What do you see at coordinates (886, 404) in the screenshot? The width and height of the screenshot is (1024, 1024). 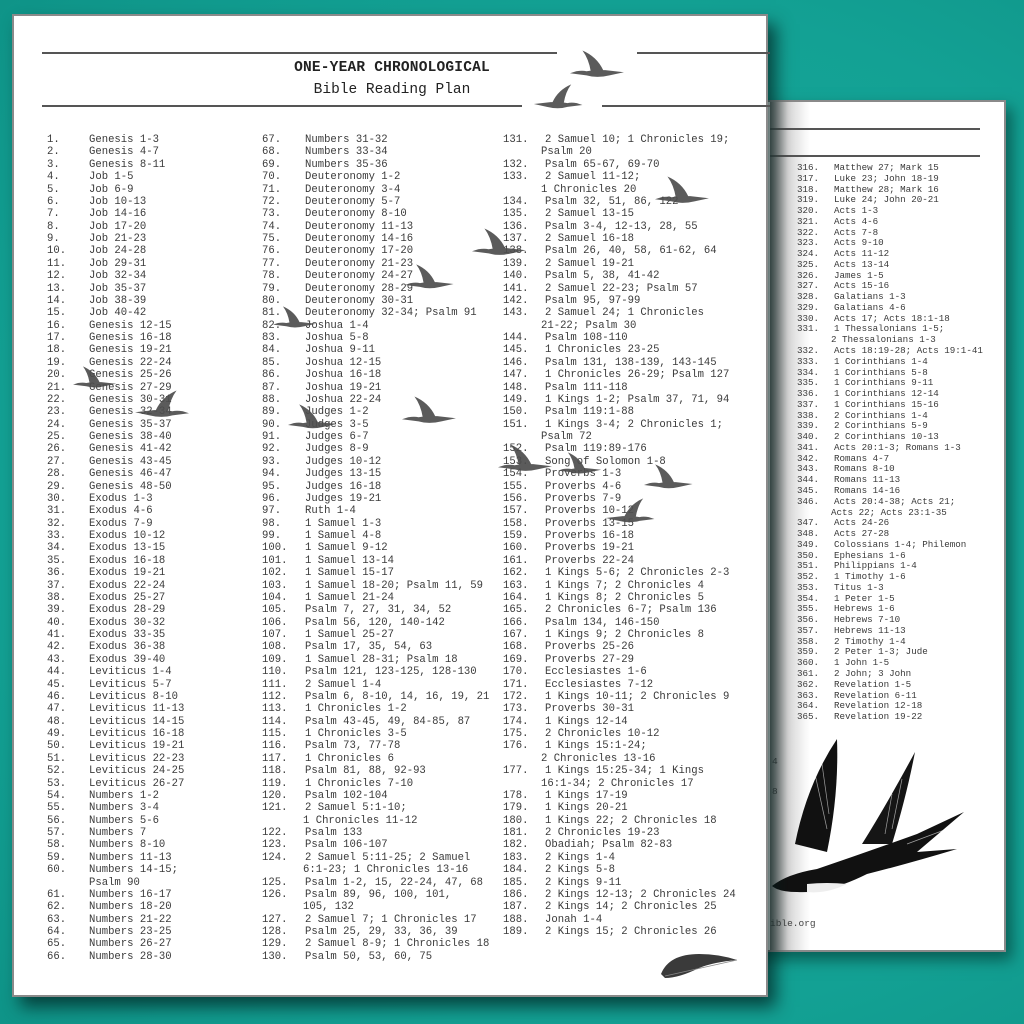 I see `reading-passage: 1 Corinthians 15-16` at bounding box center [886, 404].